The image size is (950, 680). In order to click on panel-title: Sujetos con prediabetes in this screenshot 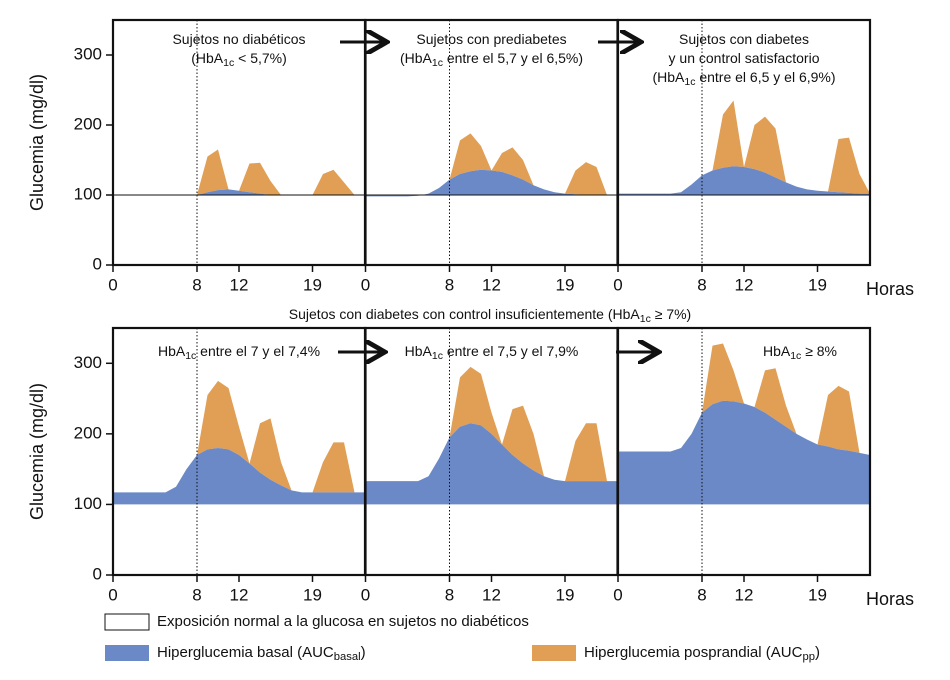, I will do `click(491, 39)`.